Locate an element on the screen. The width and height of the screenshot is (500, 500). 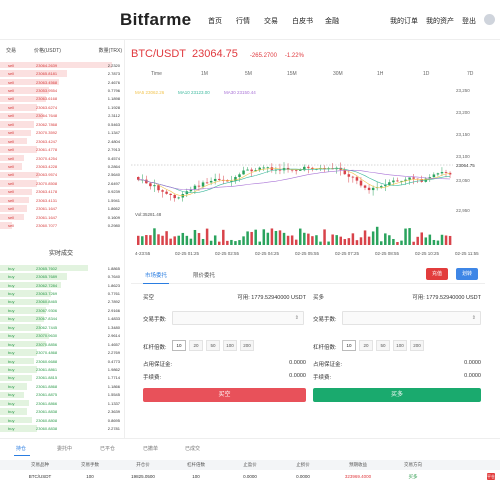
order-book-row: sell 23063.6168 1.1898 is located at coordinates (61, 99).